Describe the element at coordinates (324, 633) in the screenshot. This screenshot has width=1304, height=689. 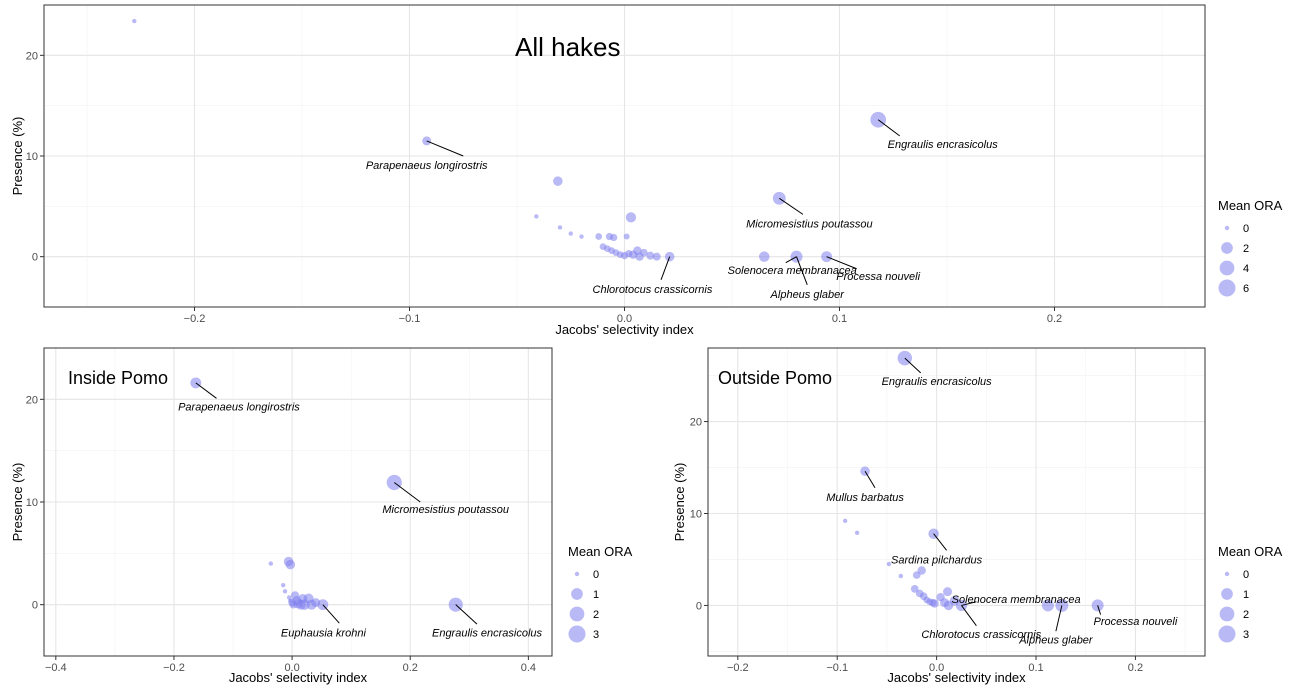
I see `annotation-label: Euphausia krohni` at that location.